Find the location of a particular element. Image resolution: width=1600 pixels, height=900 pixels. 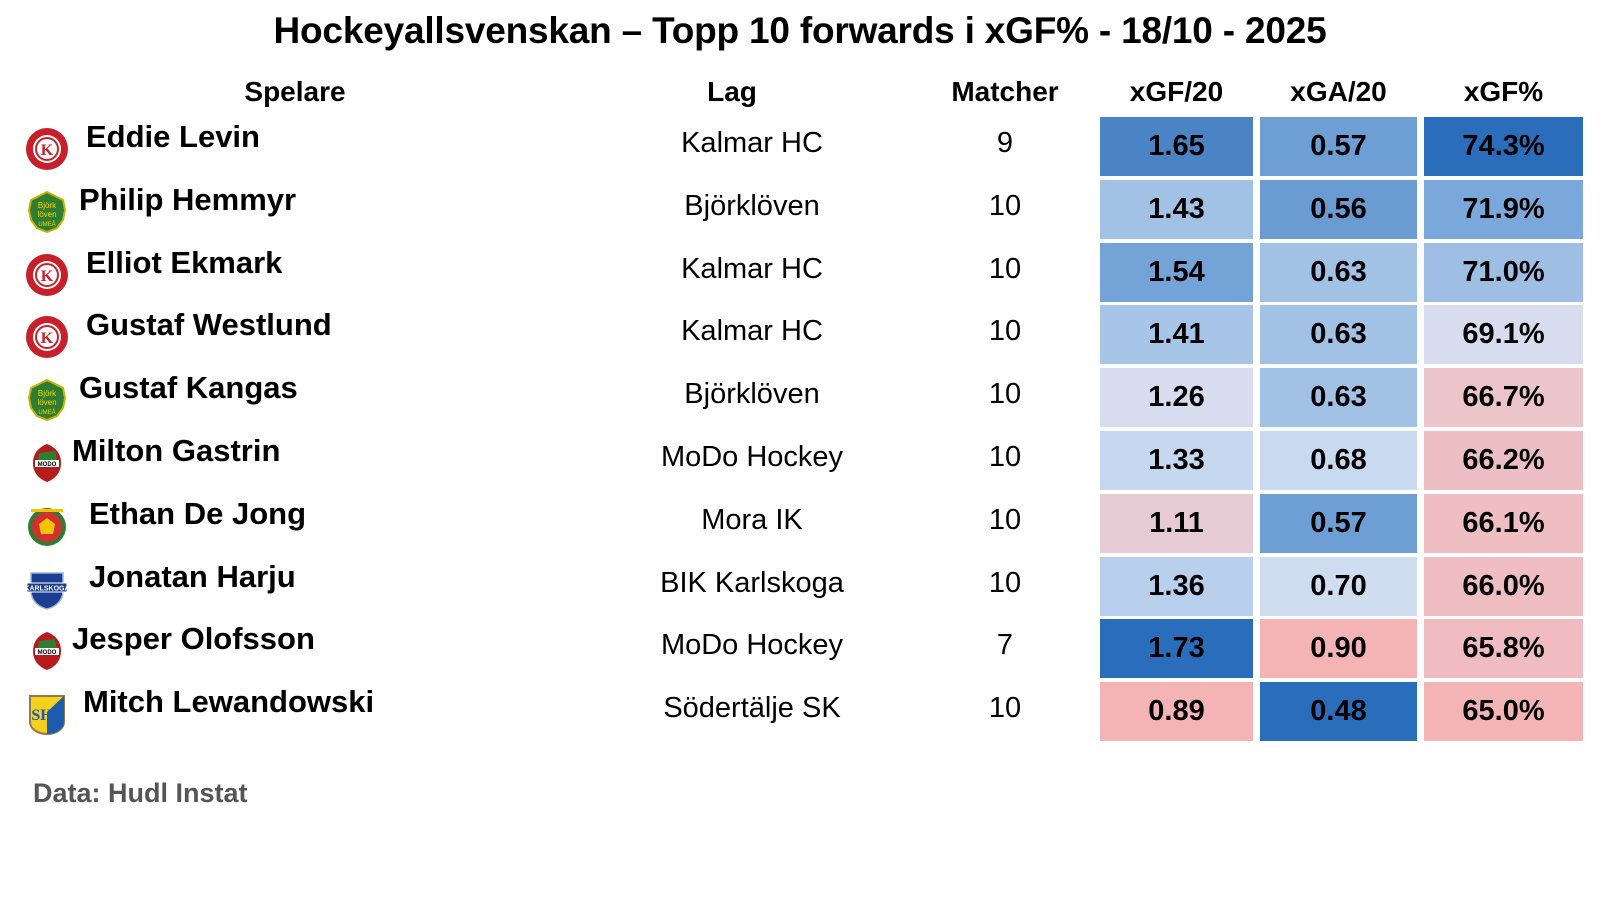

xgf20-cell: 1.73 is located at coordinates (1176, 649).